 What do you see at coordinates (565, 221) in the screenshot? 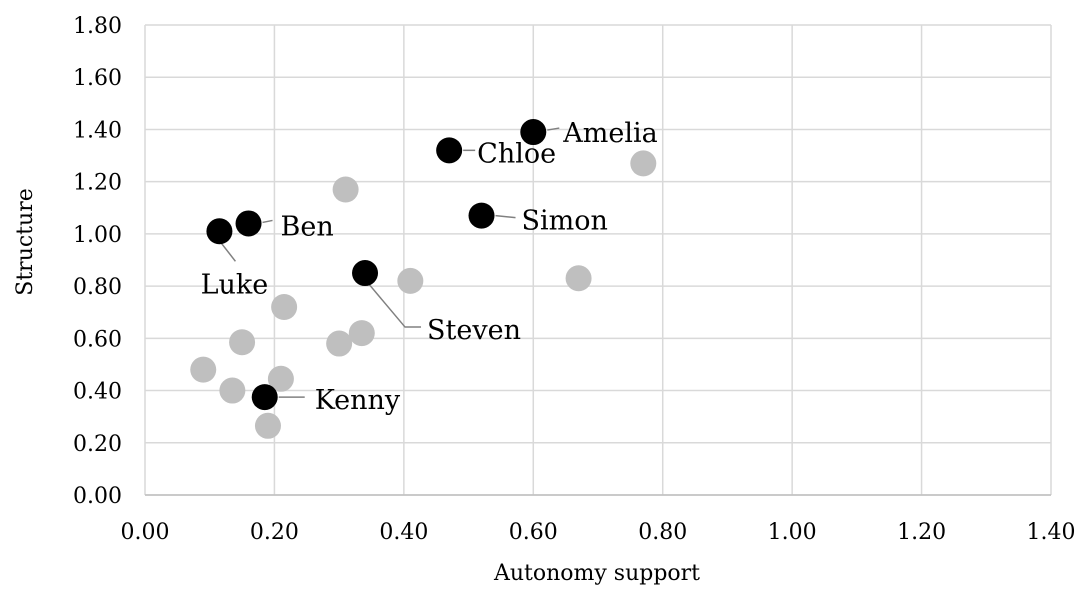
I see `point-label-simon: Simon` at bounding box center [565, 221].